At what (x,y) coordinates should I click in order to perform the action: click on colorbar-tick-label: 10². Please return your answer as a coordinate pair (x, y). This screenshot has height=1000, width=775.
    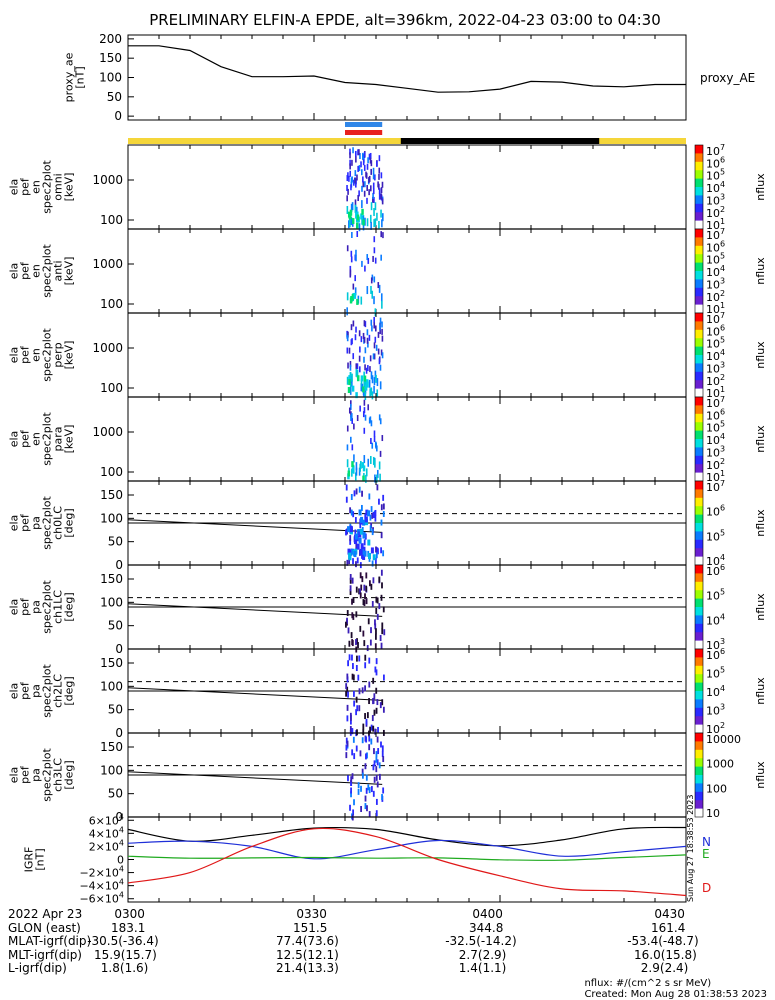
    Looking at the image, I should click on (715, 464).